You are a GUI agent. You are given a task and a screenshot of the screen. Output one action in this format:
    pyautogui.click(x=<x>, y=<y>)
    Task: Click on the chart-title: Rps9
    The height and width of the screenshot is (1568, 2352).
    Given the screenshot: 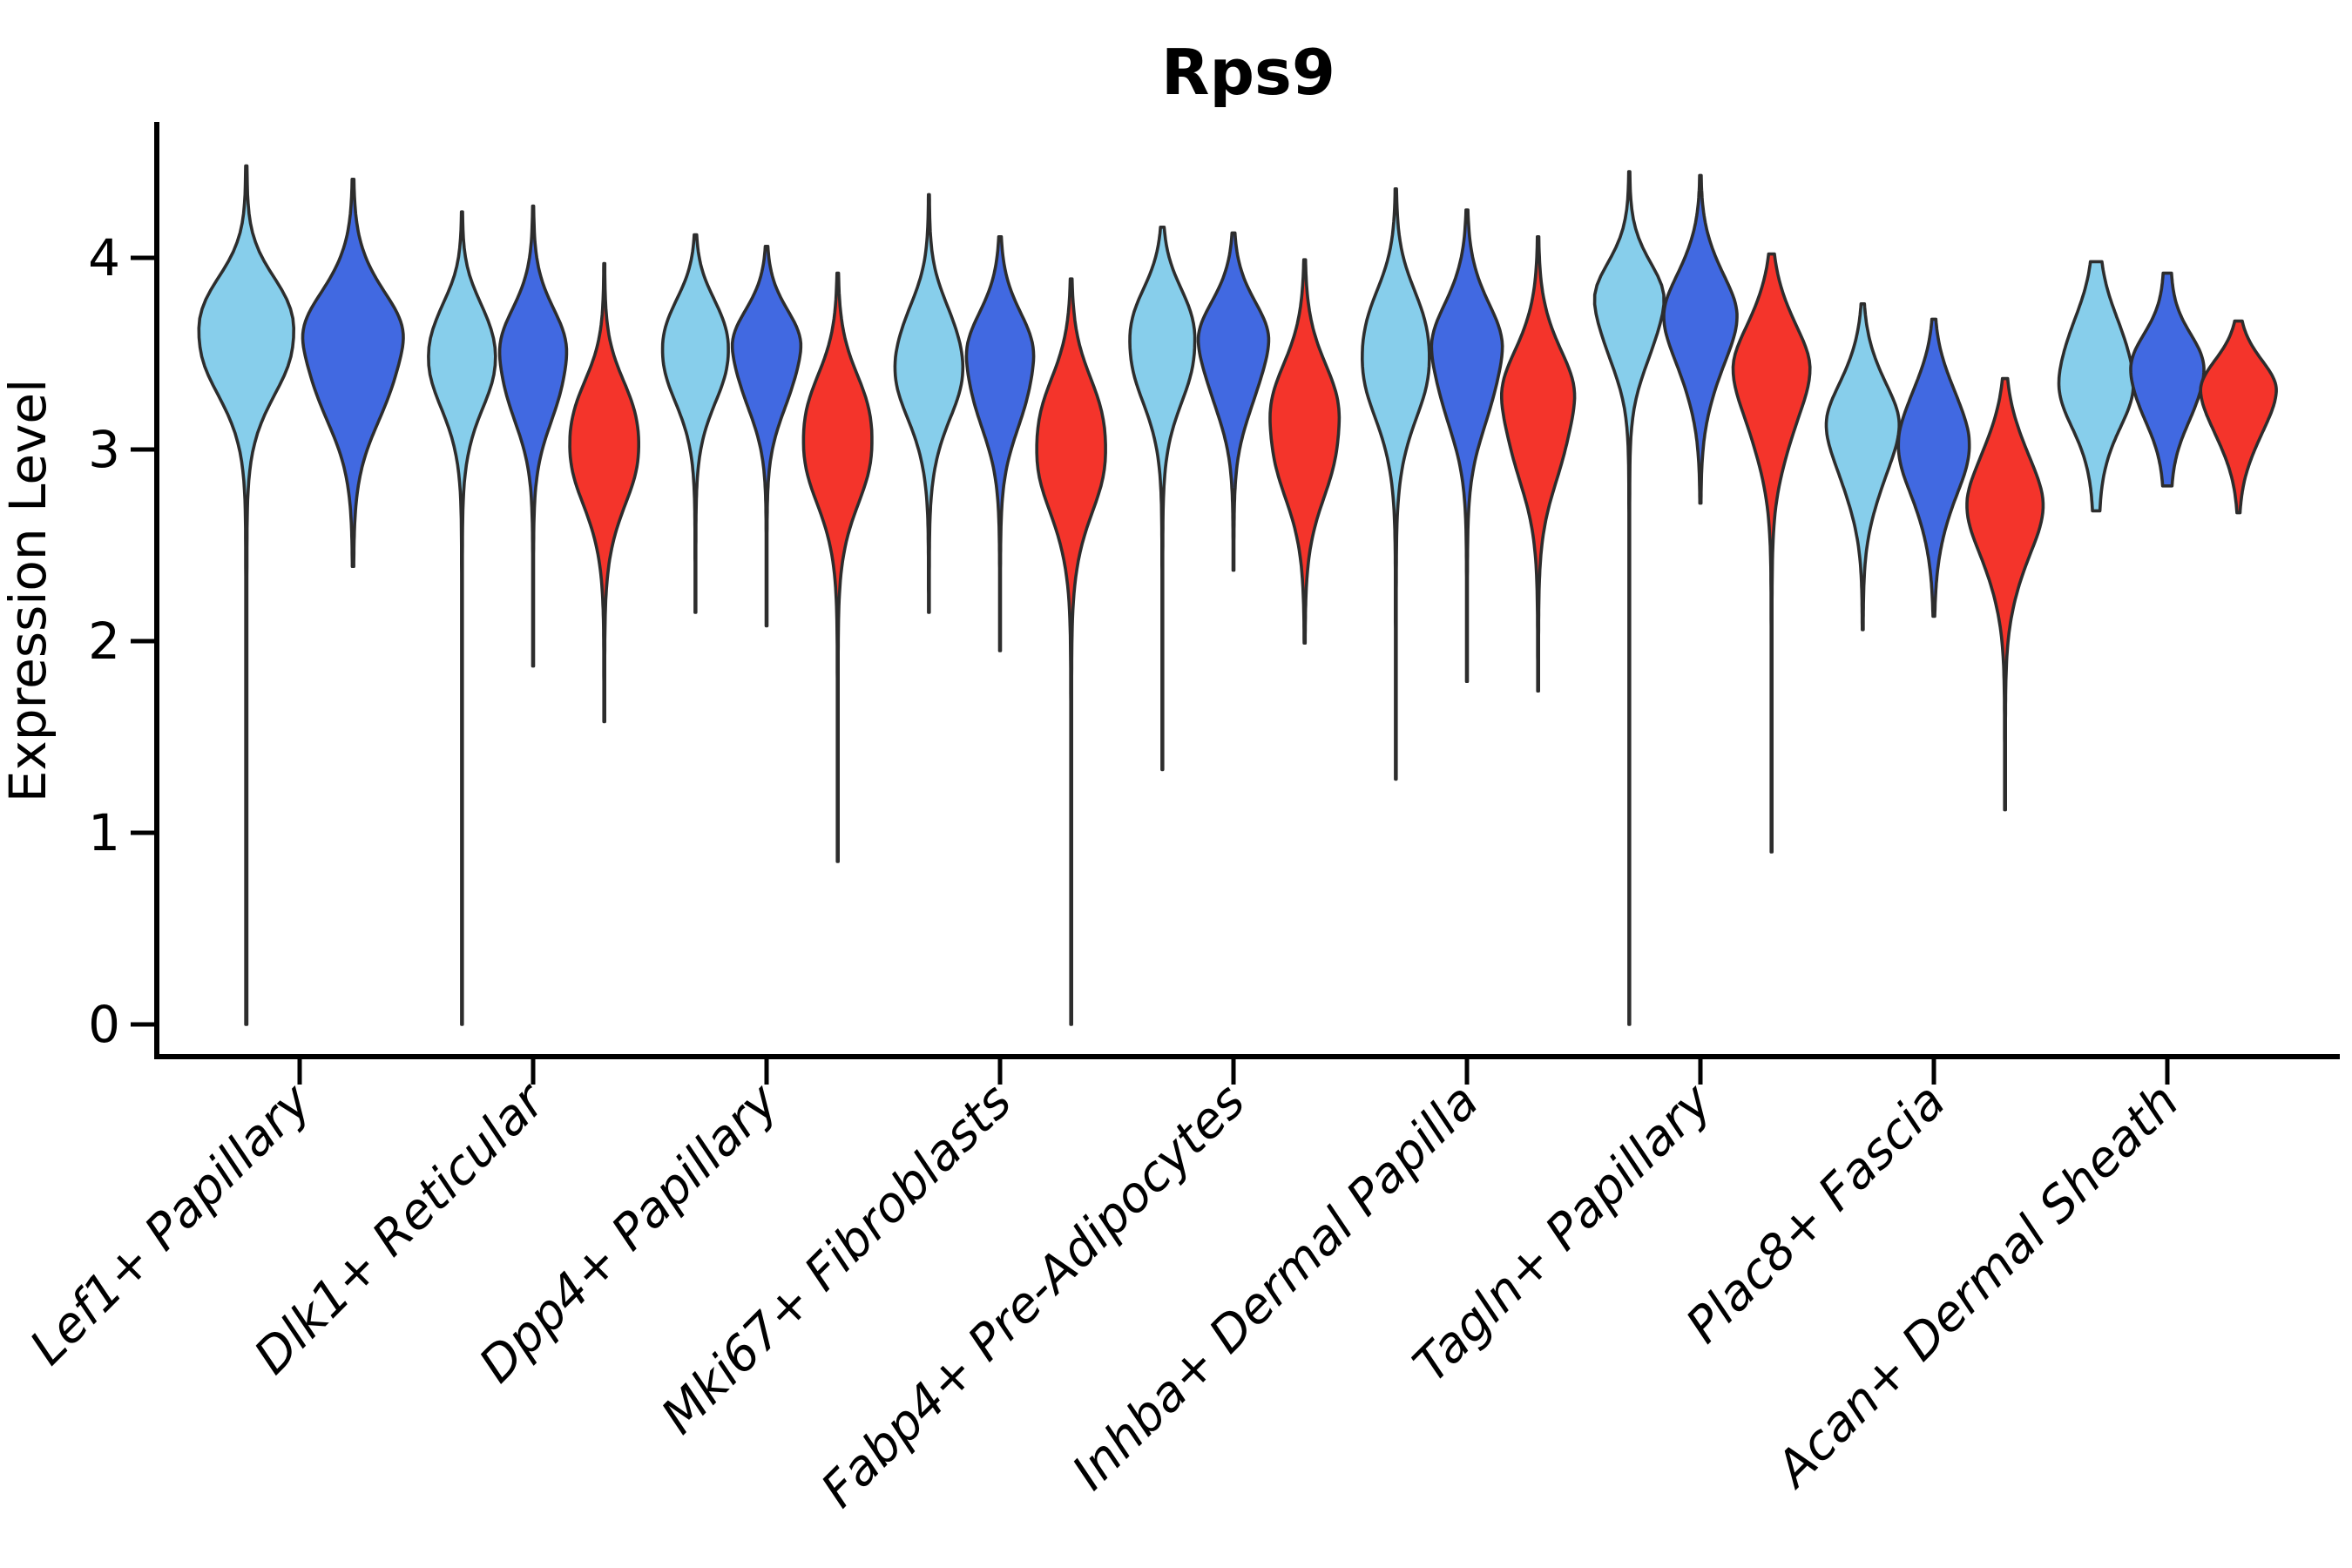 What is the action you would take?
    pyautogui.click(x=1248, y=72)
    